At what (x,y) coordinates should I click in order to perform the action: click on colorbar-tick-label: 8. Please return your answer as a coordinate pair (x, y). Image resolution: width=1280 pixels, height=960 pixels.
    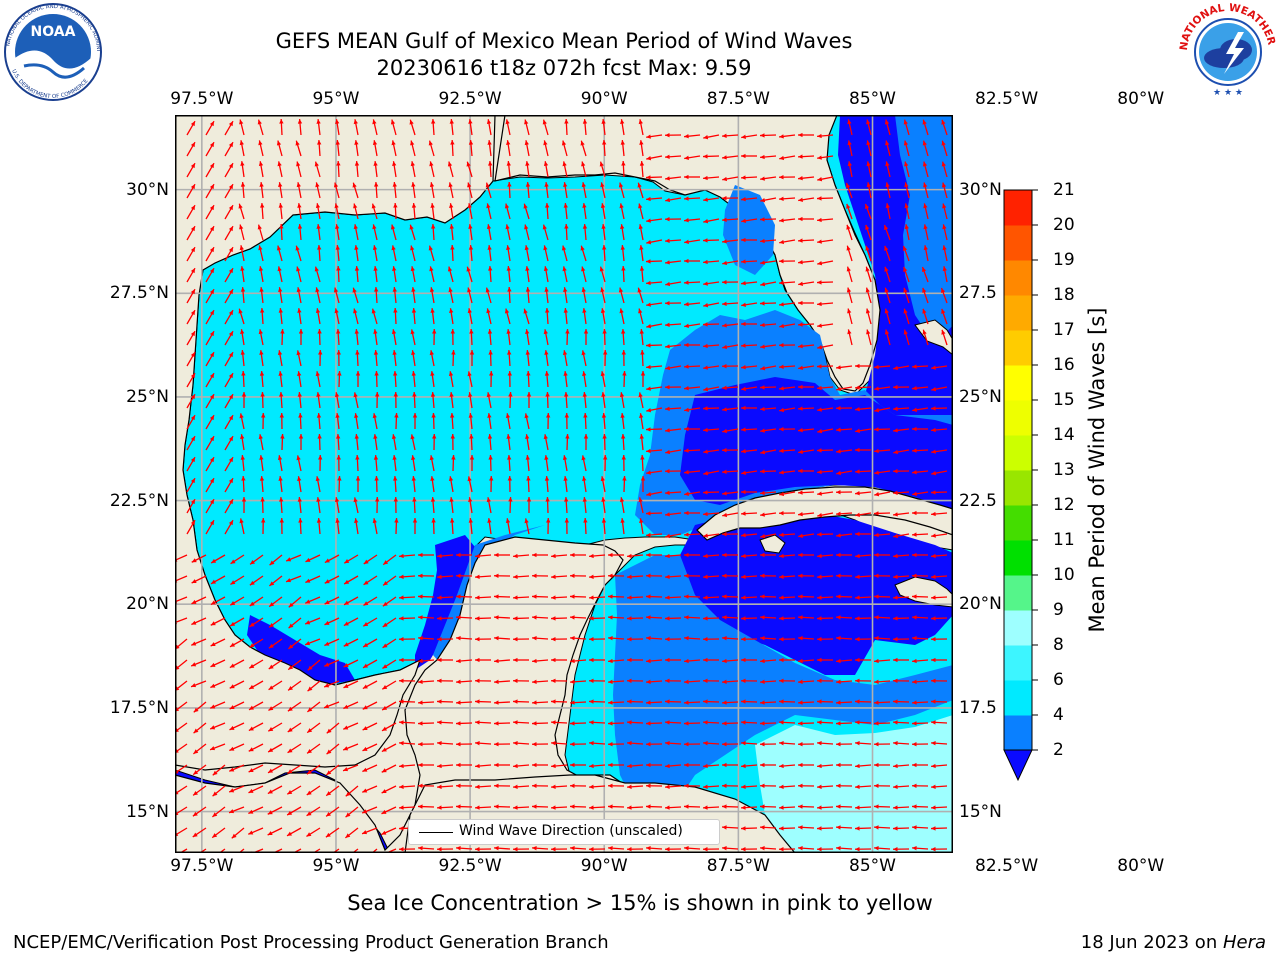
    Looking at the image, I should click on (1058, 645).